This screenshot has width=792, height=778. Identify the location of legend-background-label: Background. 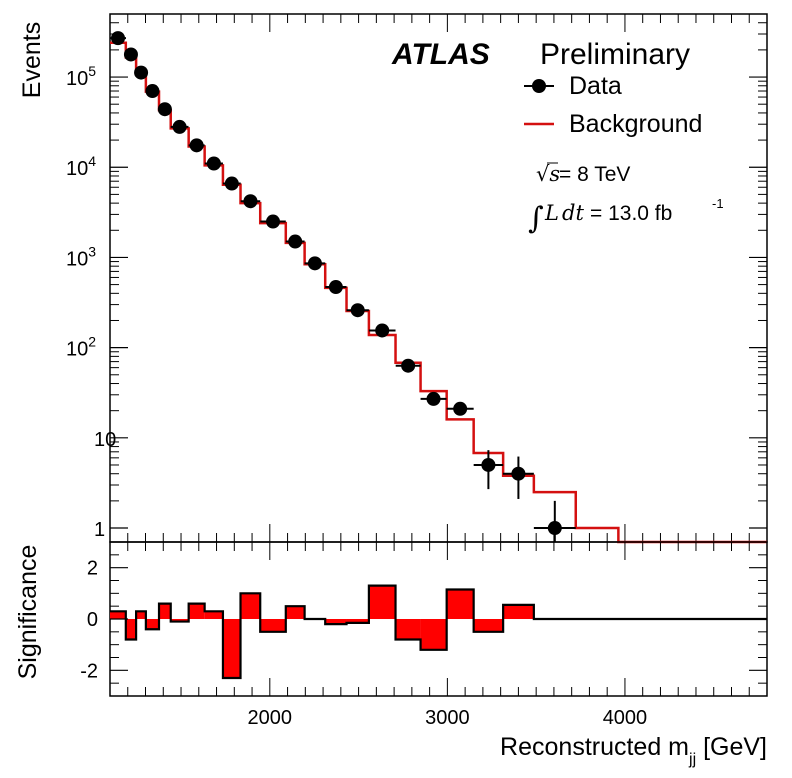
(635, 124).